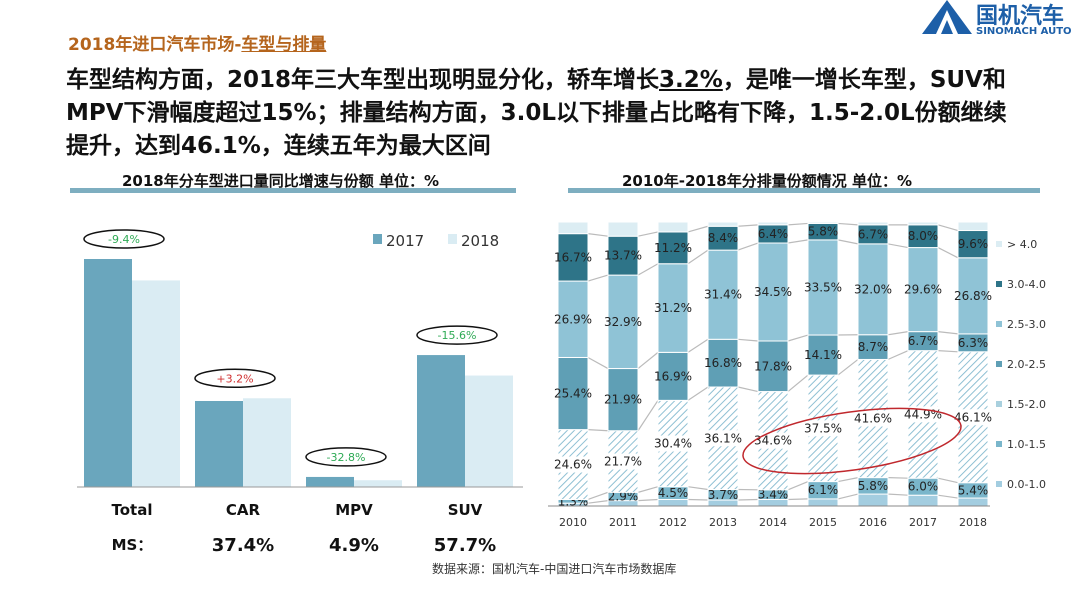  What do you see at coordinates (243, 545) in the screenshot?
I see `market-share-value: 37.4%` at bounding box center [243, 545].